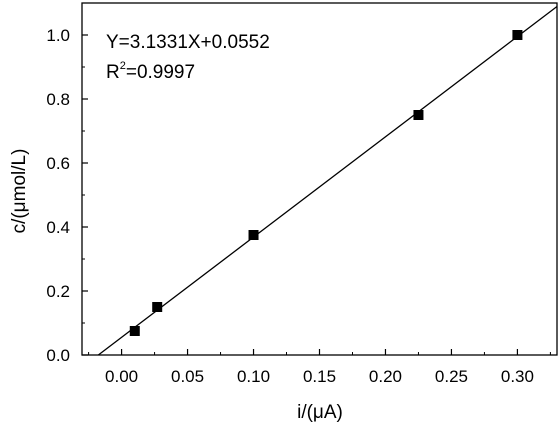  I want to click on x-axis-title: i/(μA), so click(320, 412).